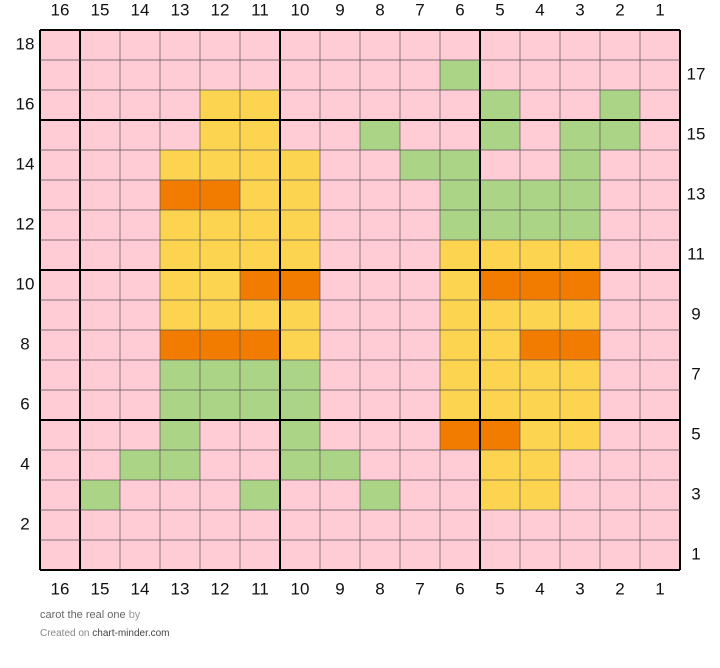 Image resolution: width=720 pixels, height=668 pixels. What do you see at coordinates (339, 9) in the screenshot?
I see `column-label: 9` at bounding box center [339, 9].